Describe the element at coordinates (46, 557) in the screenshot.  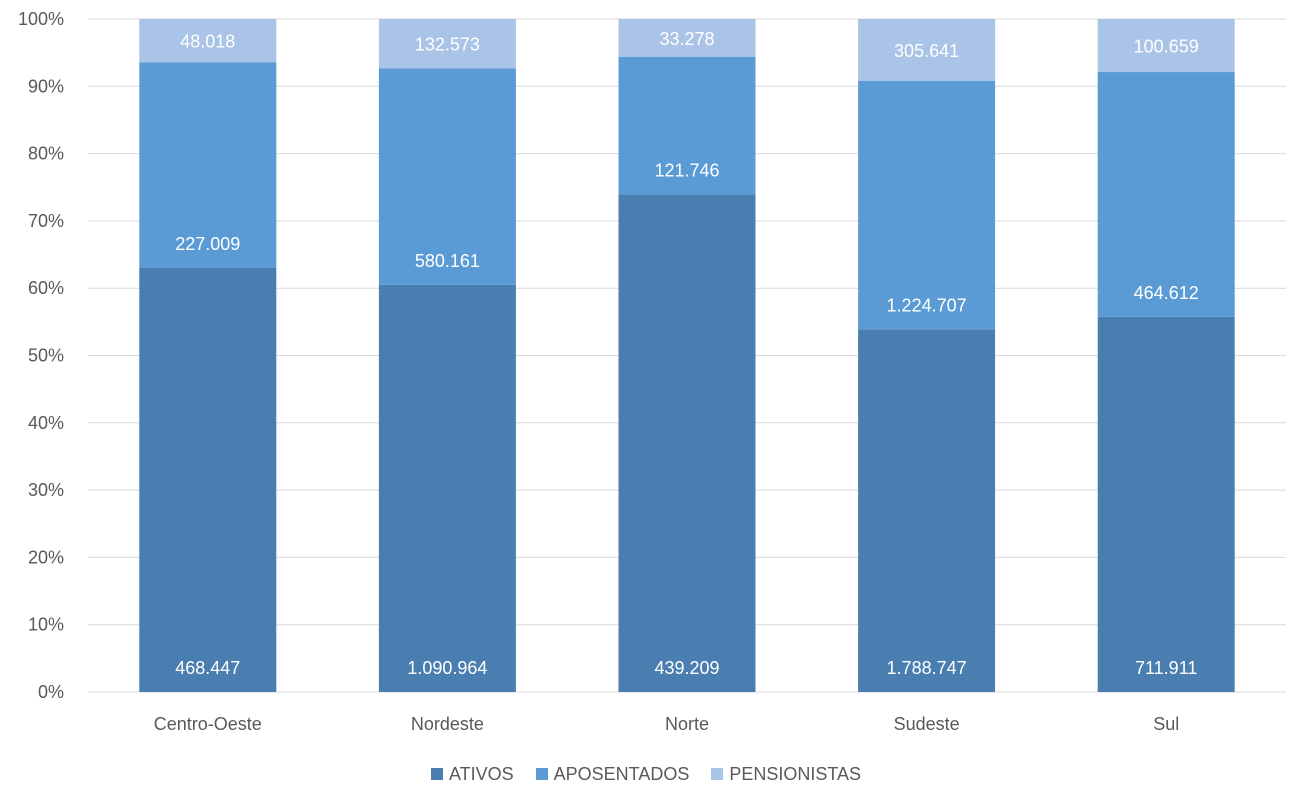
I see `y-tick-label: 20%` at that location.